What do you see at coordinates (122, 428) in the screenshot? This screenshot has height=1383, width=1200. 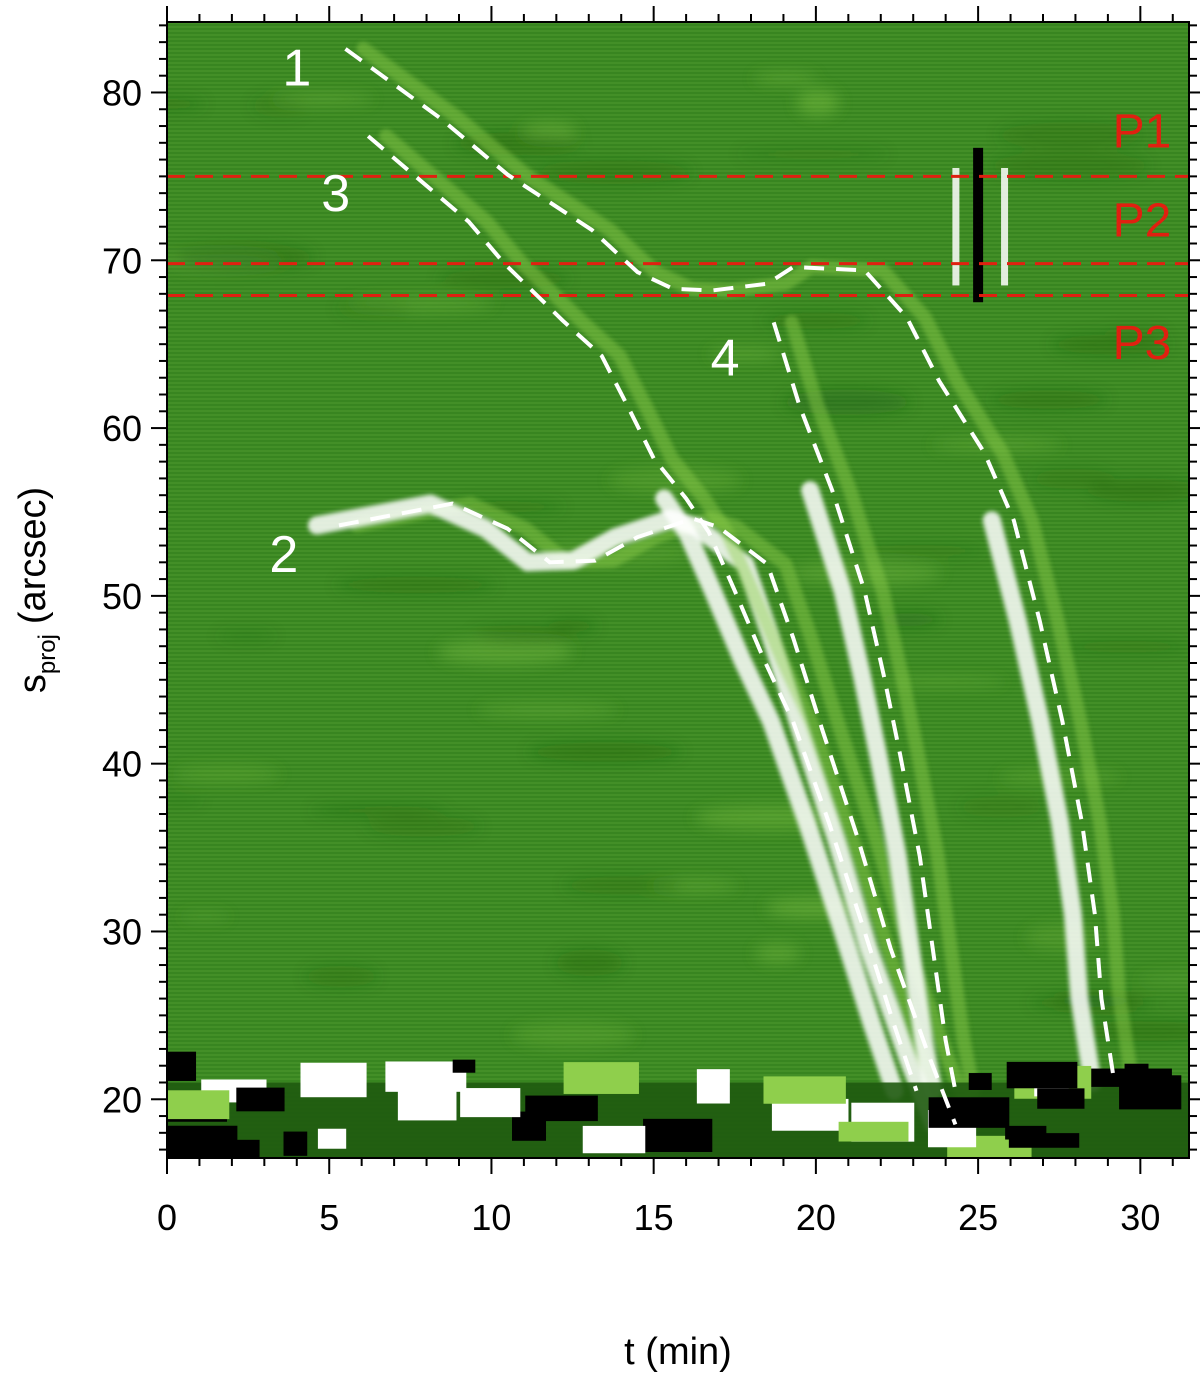 I see `y-tick-label: 60` at bounding box center [122, 428].